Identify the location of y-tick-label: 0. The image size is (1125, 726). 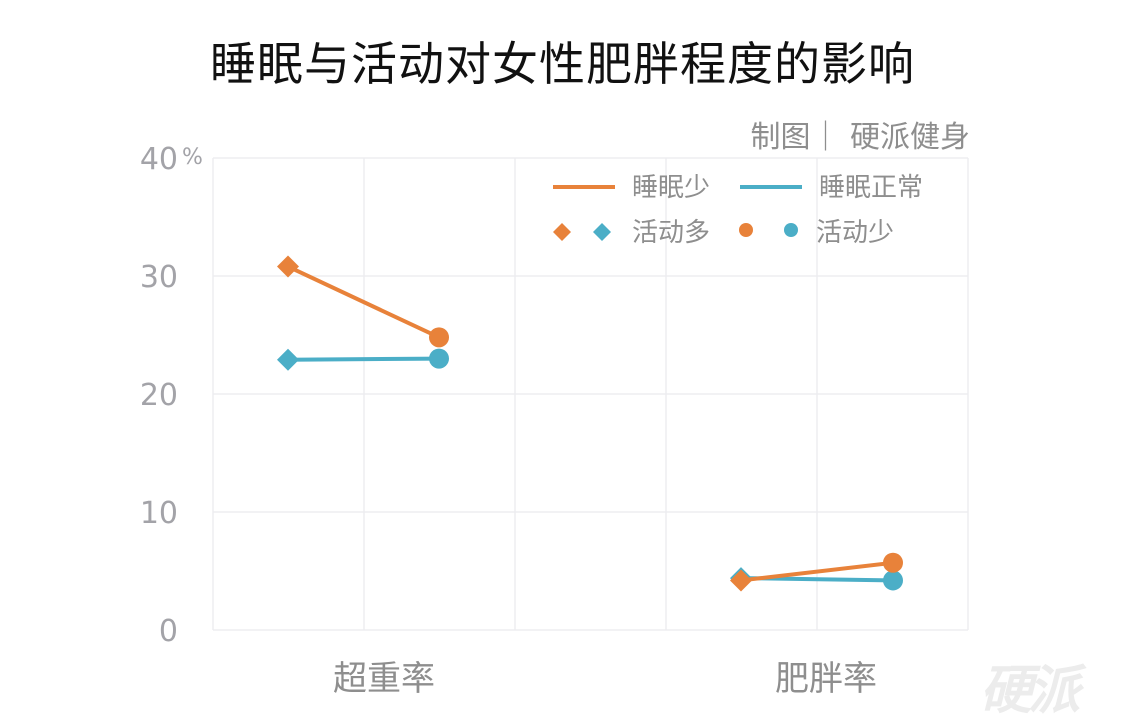
(168, 631).